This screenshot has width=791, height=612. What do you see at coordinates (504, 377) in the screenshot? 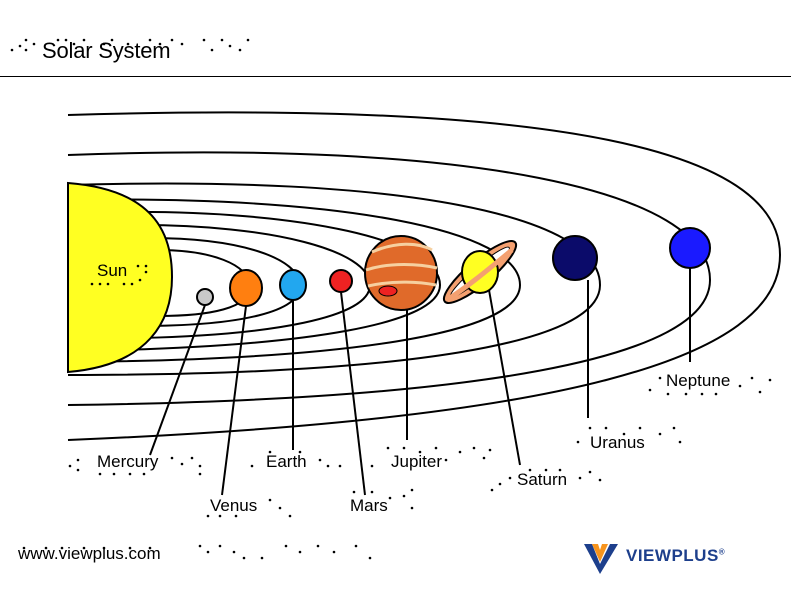
I see `leader-saturn` at bounding box center [504, 377].